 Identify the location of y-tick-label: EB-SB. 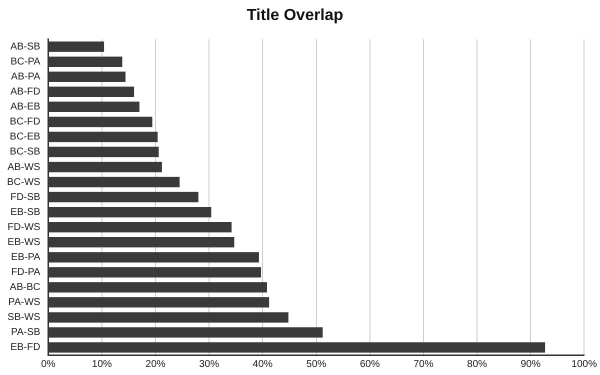
(25, 212).